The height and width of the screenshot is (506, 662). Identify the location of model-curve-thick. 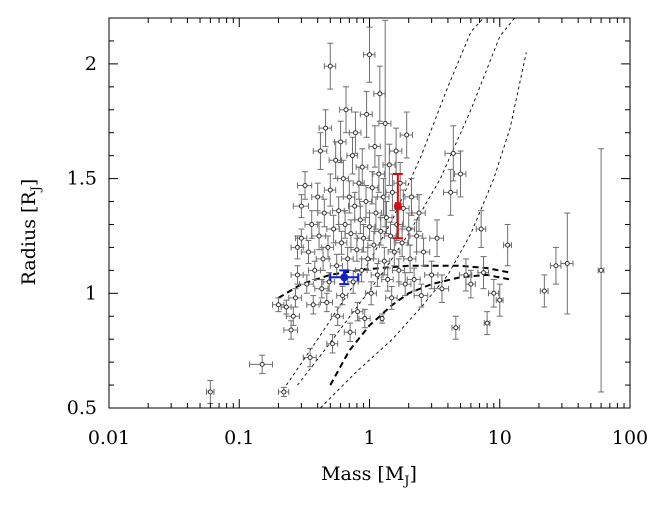
(420, 329).